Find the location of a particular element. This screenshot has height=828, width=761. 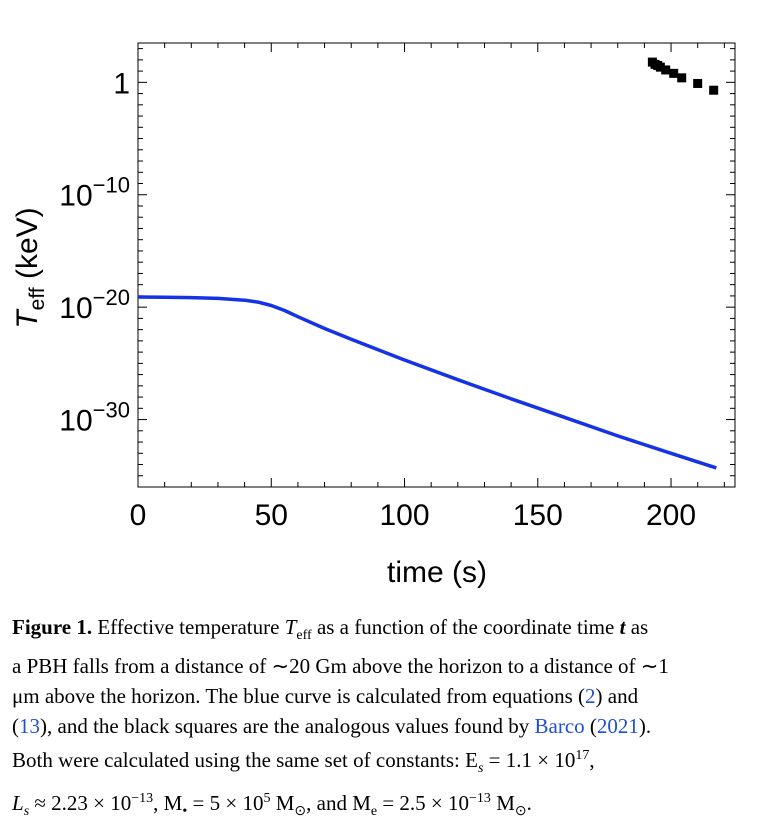

y-axis-label: Teff (keV) is located at coordinates (30, 267).